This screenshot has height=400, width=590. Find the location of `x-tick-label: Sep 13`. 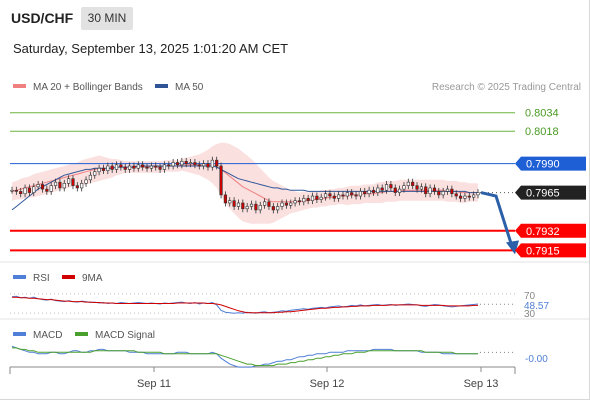

x-tick-label: Sep 13 is located at coordinates (481, 384).